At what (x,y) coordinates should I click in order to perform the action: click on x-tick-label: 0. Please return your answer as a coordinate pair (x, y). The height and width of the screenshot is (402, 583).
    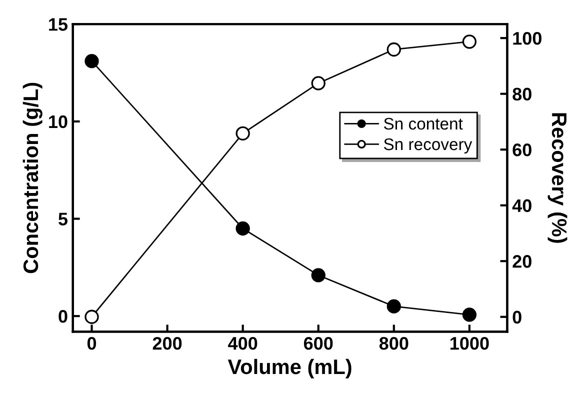
    Looking at the image, I should click on (91, 343).